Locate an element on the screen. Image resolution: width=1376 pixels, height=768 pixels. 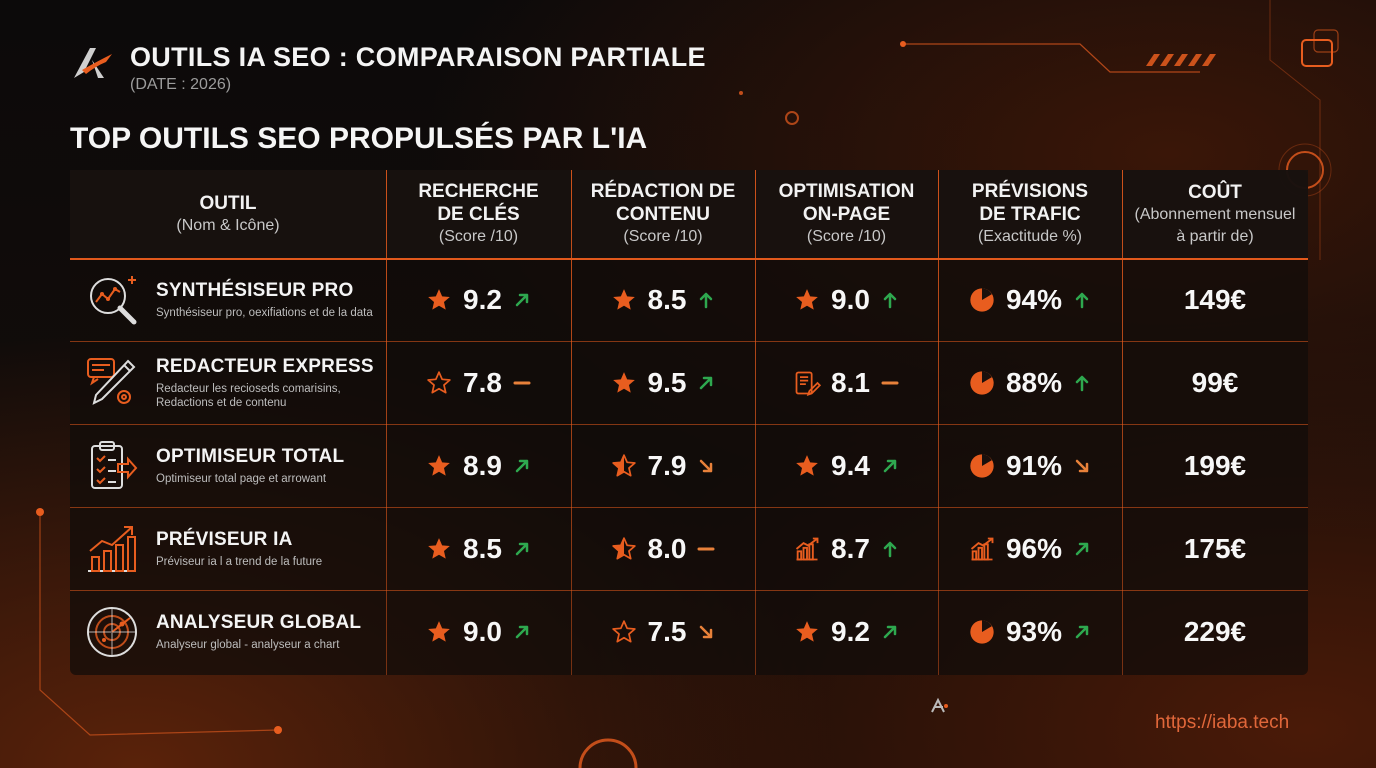
page-date: (DATE : 2026) is located at coordinates (181, 84).